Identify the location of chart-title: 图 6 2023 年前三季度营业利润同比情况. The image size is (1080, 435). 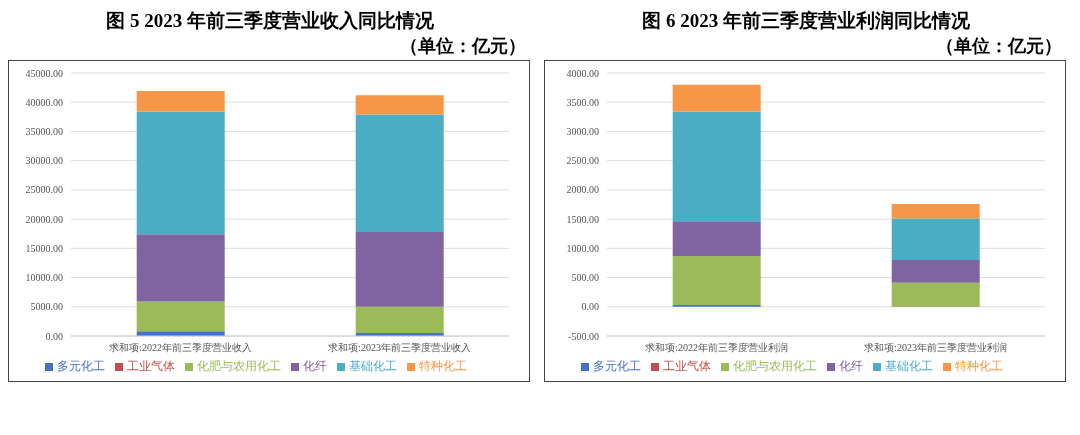
(806, 21).